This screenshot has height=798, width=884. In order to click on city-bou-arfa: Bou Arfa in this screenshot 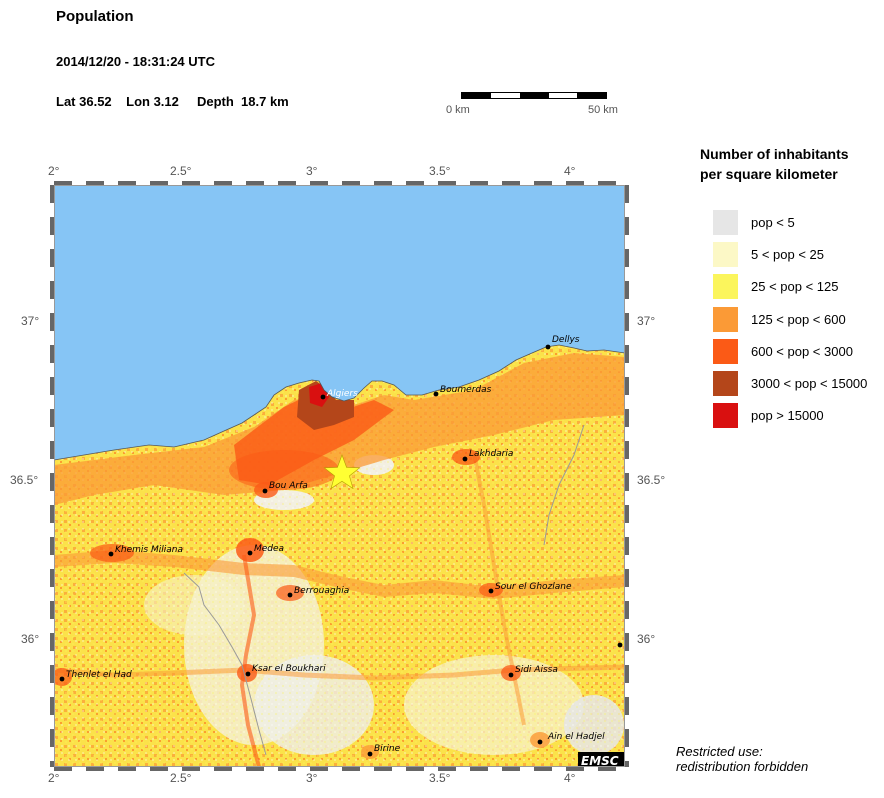, I will do `click(285, 487)`.